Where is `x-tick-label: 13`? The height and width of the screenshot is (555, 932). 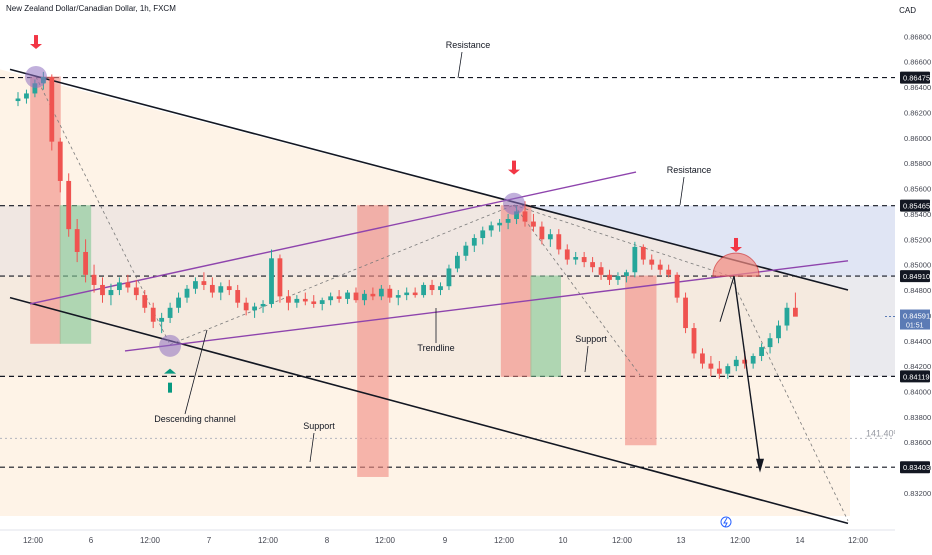
x-tick-label: 13 is located at coordinates (681, 540).